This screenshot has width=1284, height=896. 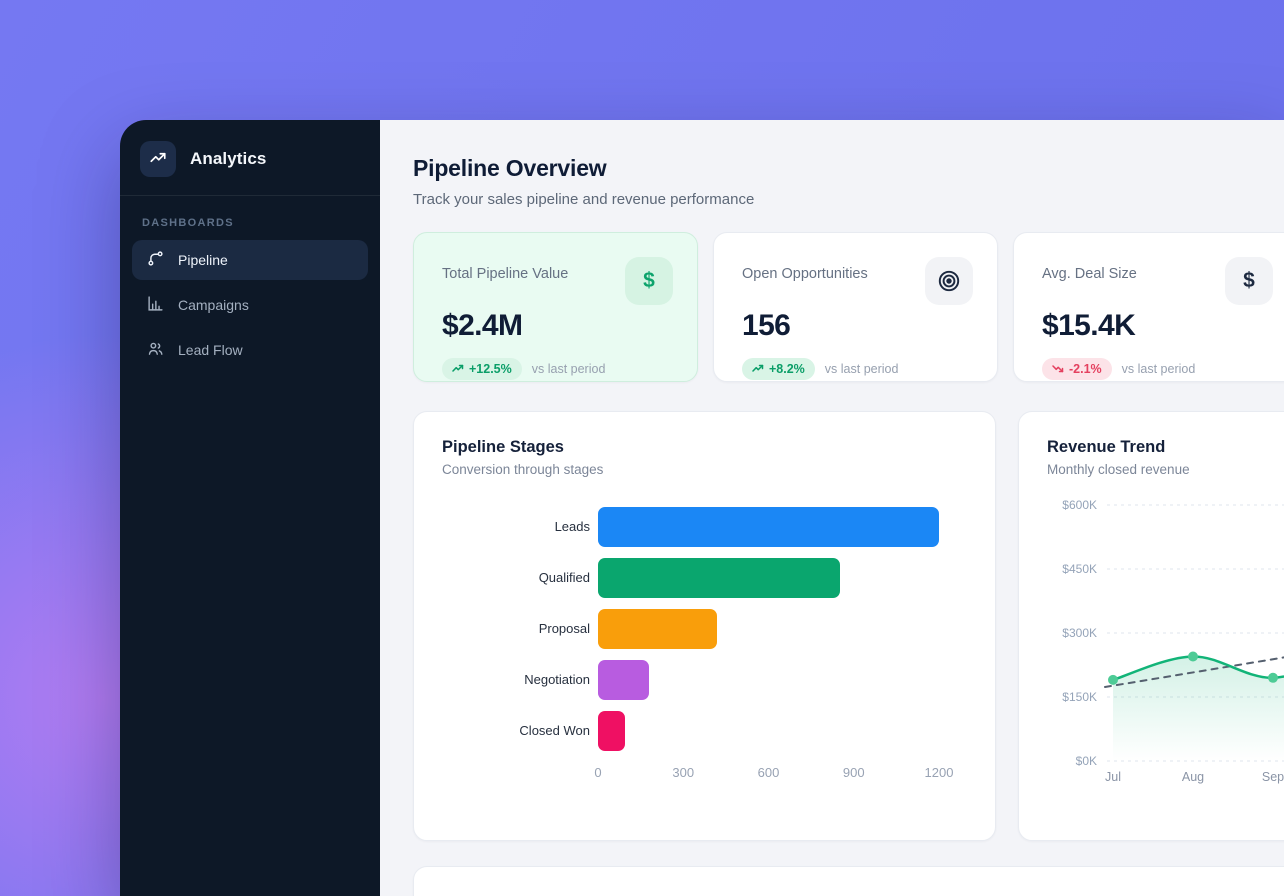 I want to click on stage-bar-row-qualified: Qualified, so click(x=704, y=578).